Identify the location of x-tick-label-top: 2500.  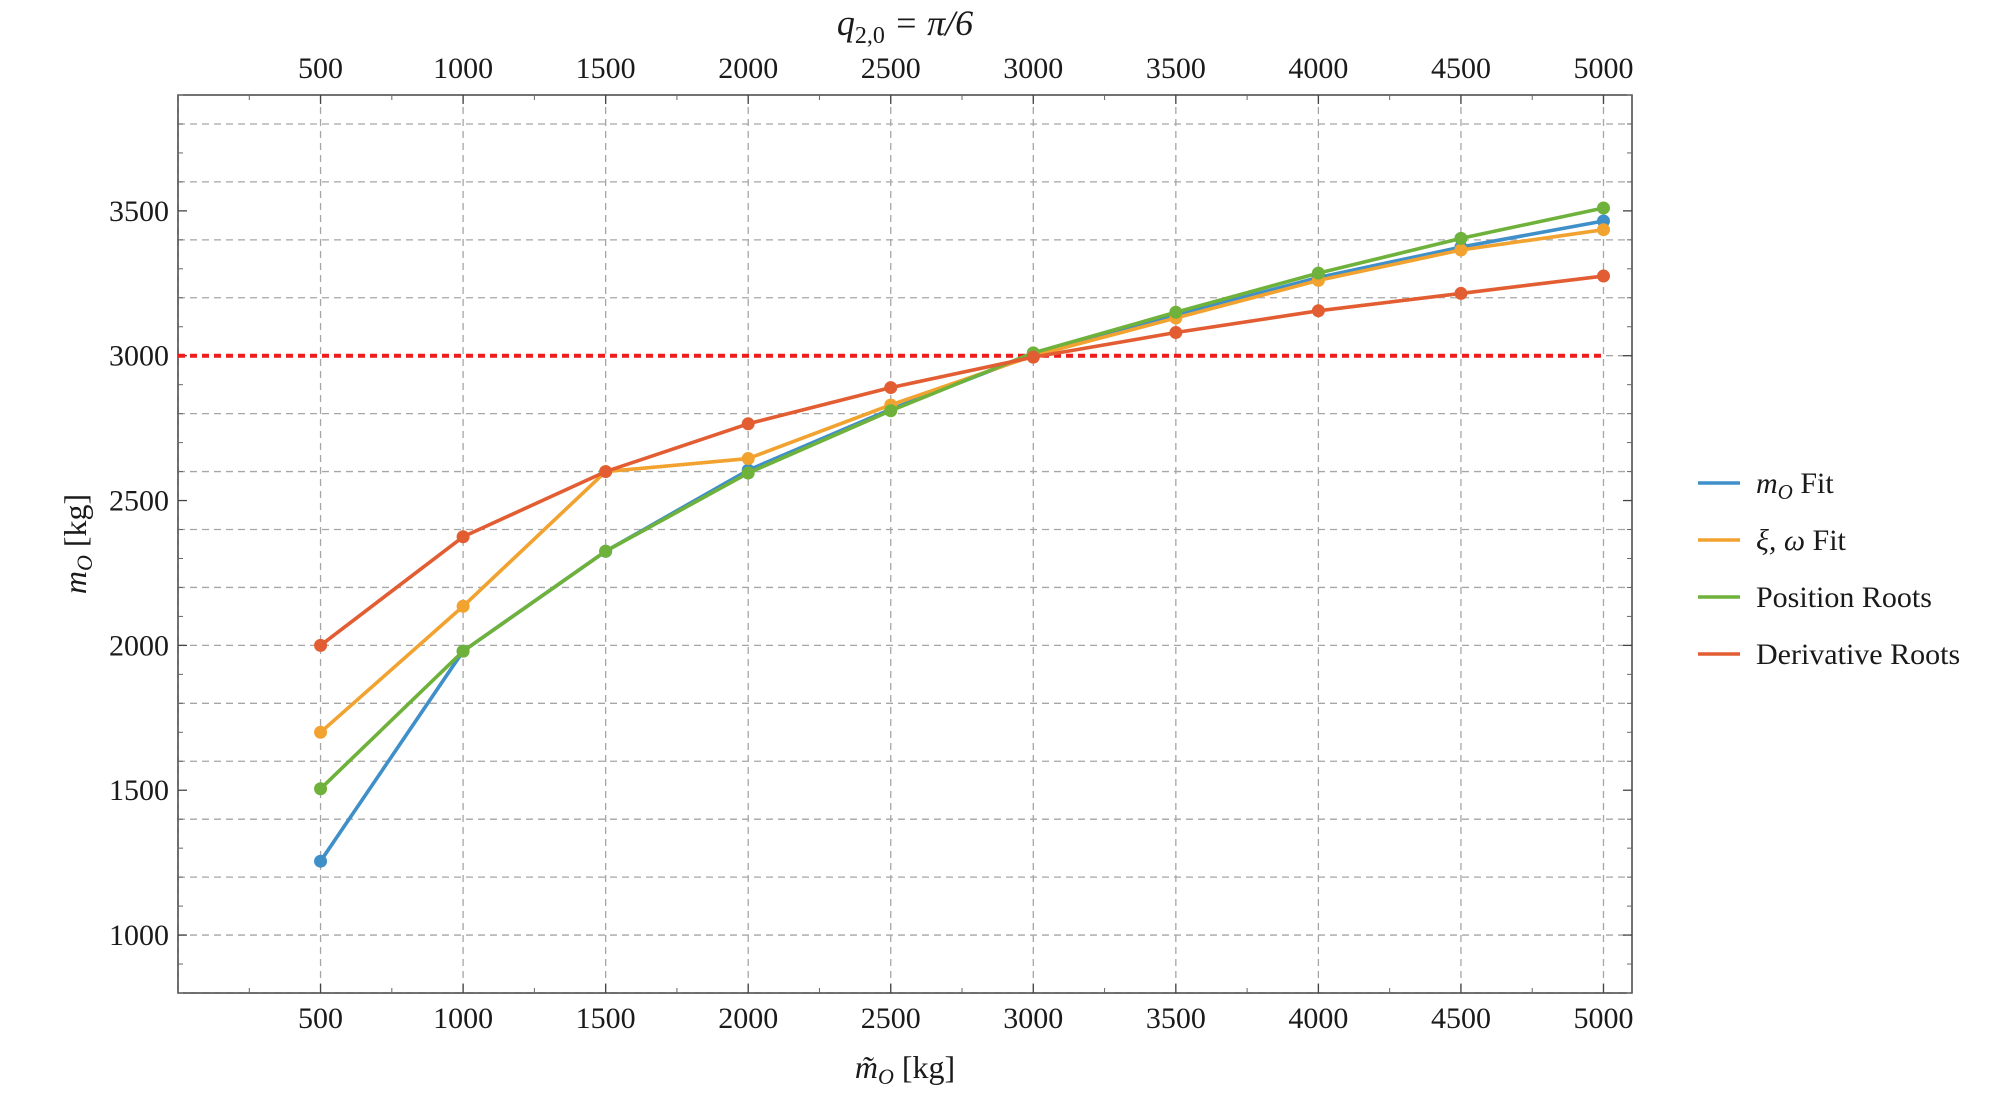
(891, 68).